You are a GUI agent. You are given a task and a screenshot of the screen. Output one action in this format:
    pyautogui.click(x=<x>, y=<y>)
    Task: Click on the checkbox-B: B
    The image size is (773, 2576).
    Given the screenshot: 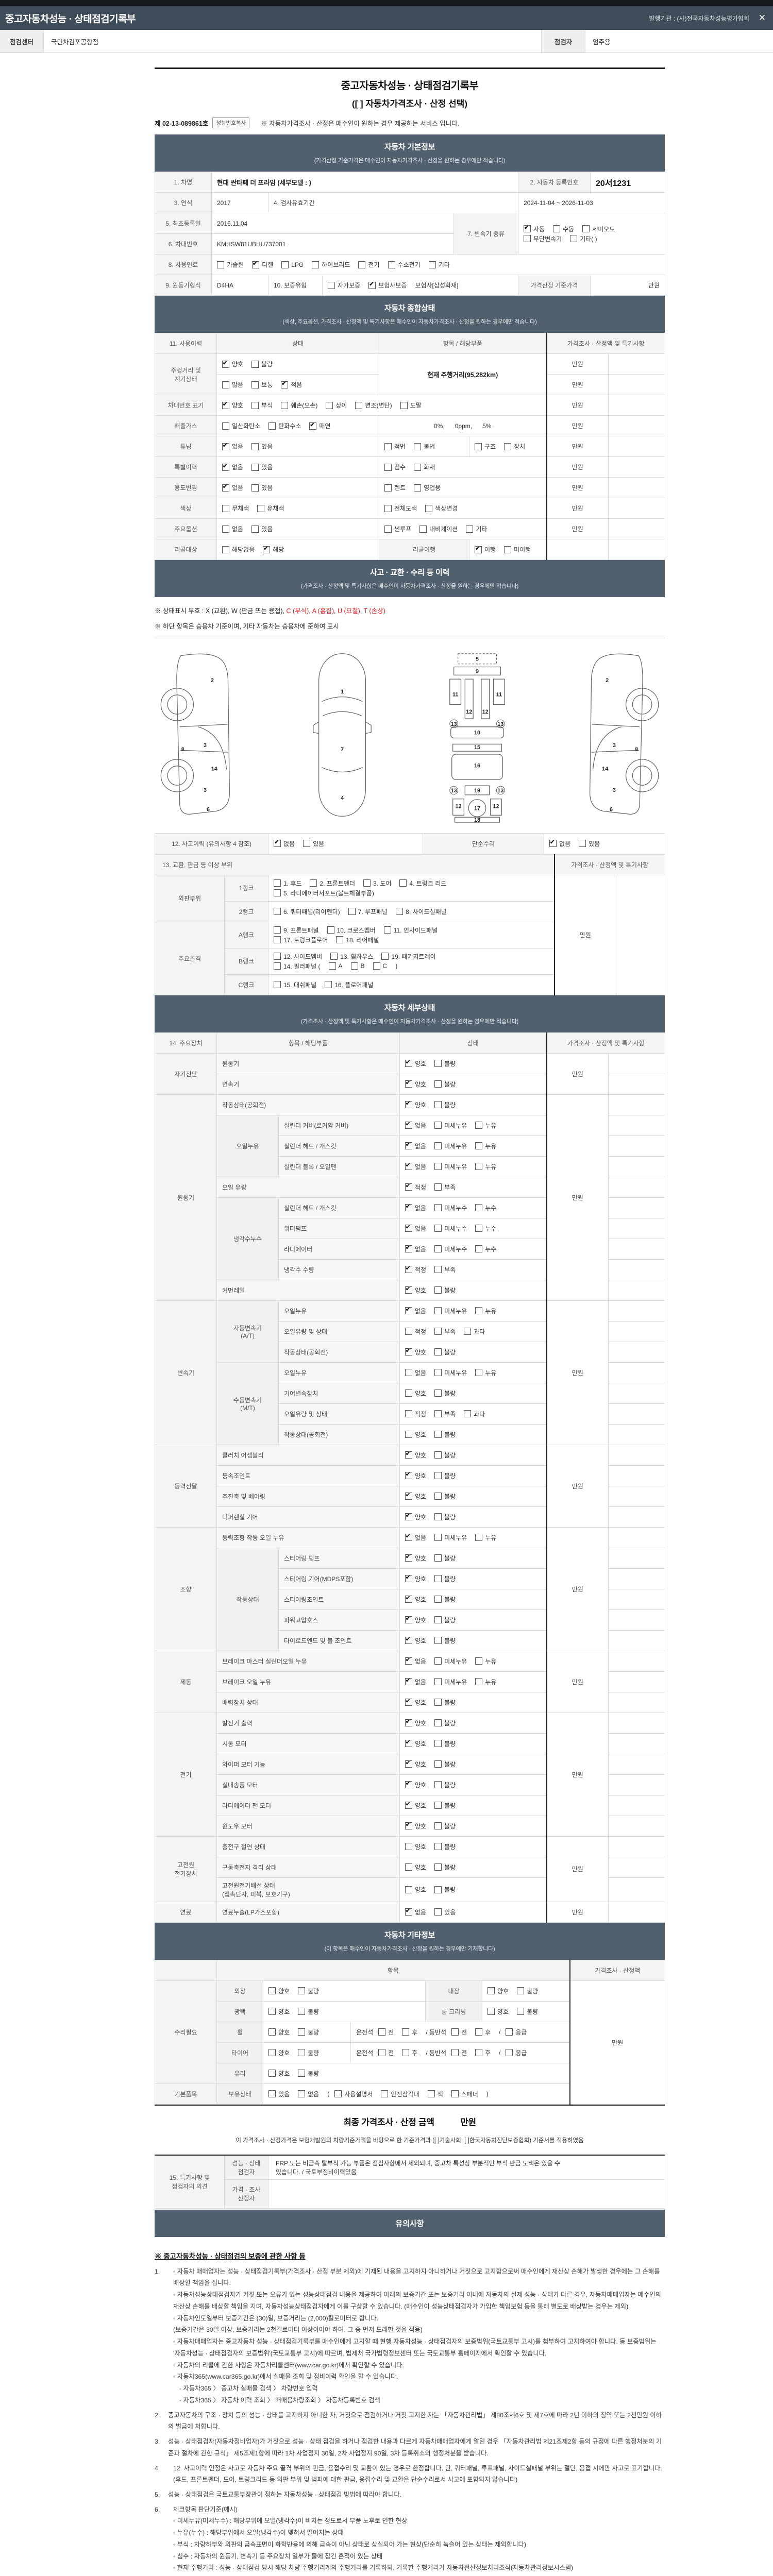 What is the action you would take?
    pyautogui.click(x=357, y=966)
    